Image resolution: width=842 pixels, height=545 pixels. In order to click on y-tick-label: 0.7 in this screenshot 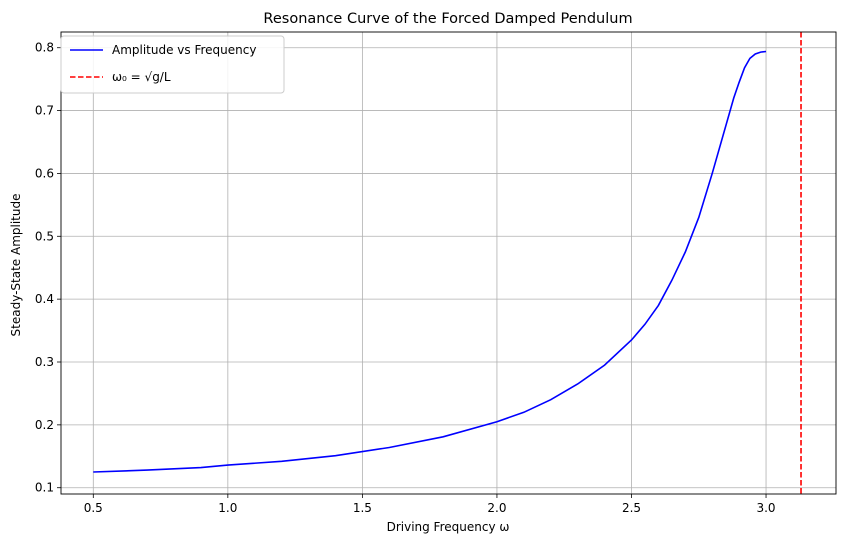, I will do `click(44, 111)`.